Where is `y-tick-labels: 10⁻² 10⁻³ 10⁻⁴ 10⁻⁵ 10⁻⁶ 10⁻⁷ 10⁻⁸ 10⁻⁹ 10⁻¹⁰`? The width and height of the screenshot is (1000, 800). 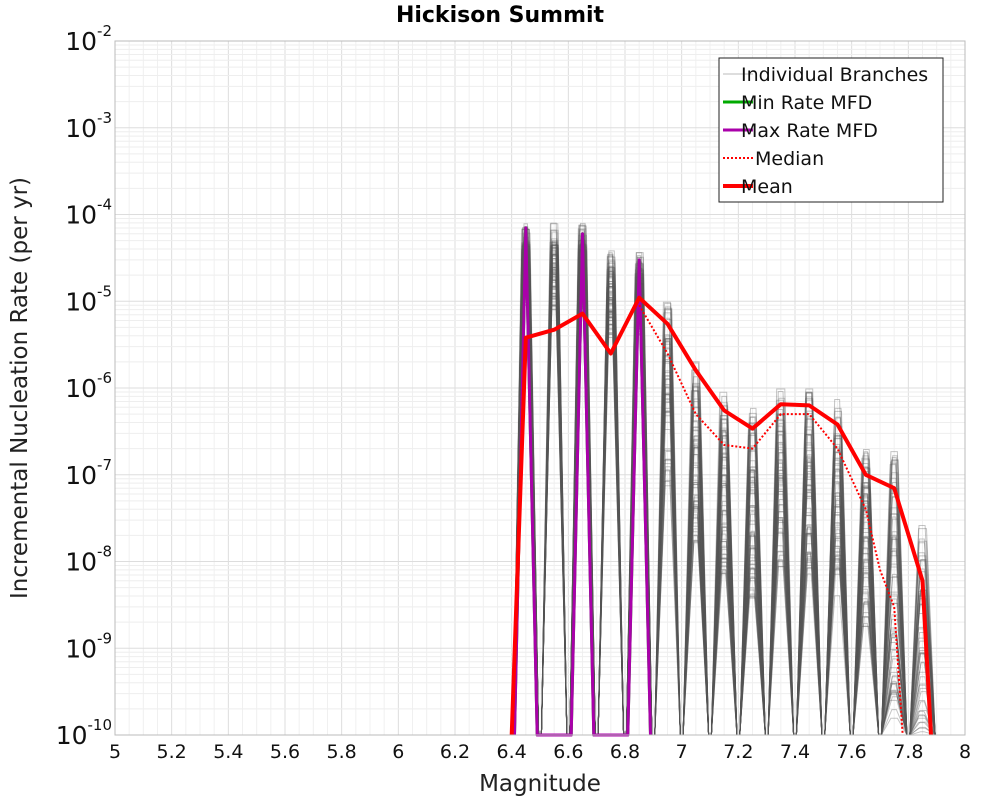 y-tick-labels: 10⁻² 10⁻³ 10⁻⁴ 10⁻⁵ 10⁻⁶ 10⁻⁷ 10⁻⁸ 10⁻⁹ 10⁻¹⁰ is located at coordinates (84, 386).